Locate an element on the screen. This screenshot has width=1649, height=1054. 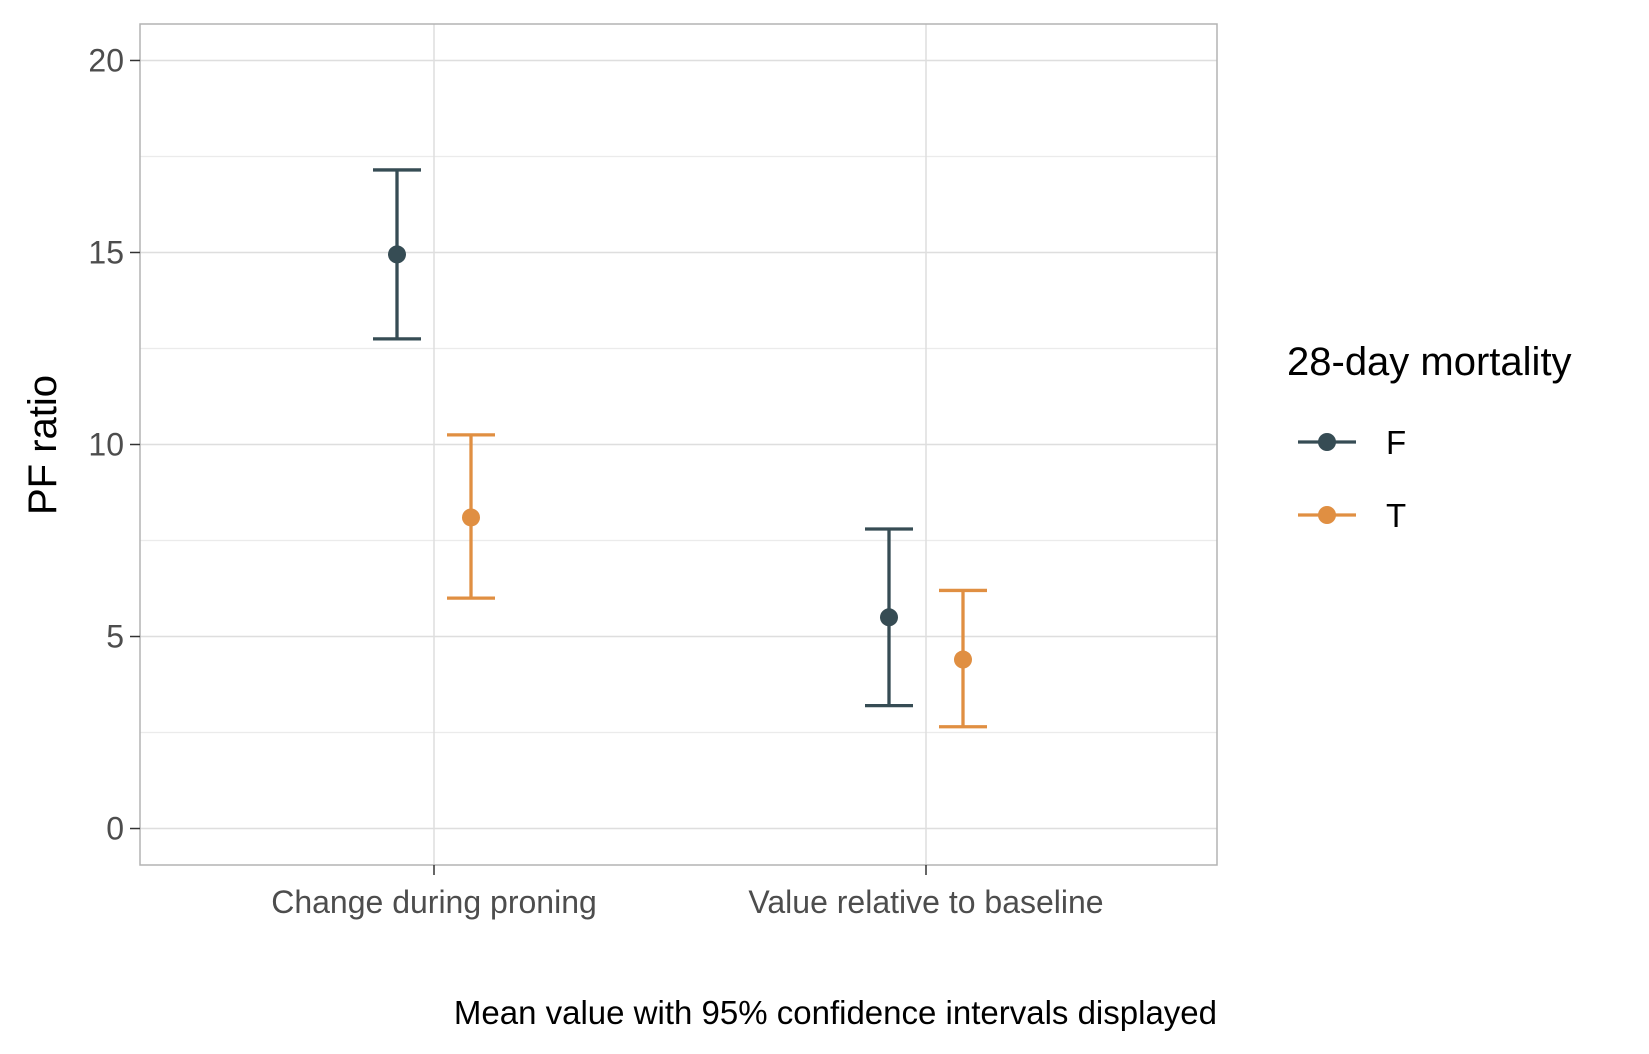
y-axis-title: PF ratio is located at coordinates (43, 445).